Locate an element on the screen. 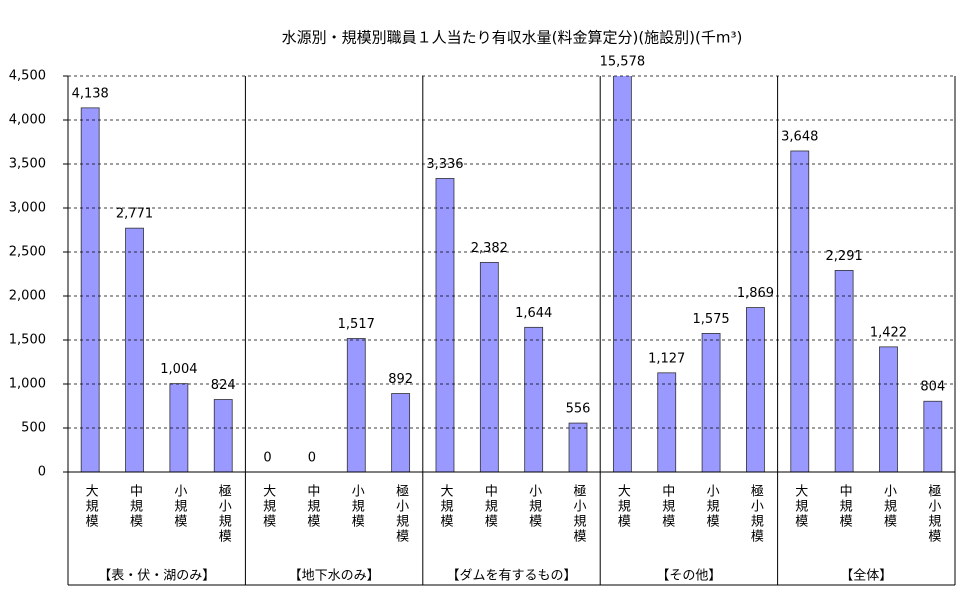  value-label: 1,575 is located at coordinates (710, 319).